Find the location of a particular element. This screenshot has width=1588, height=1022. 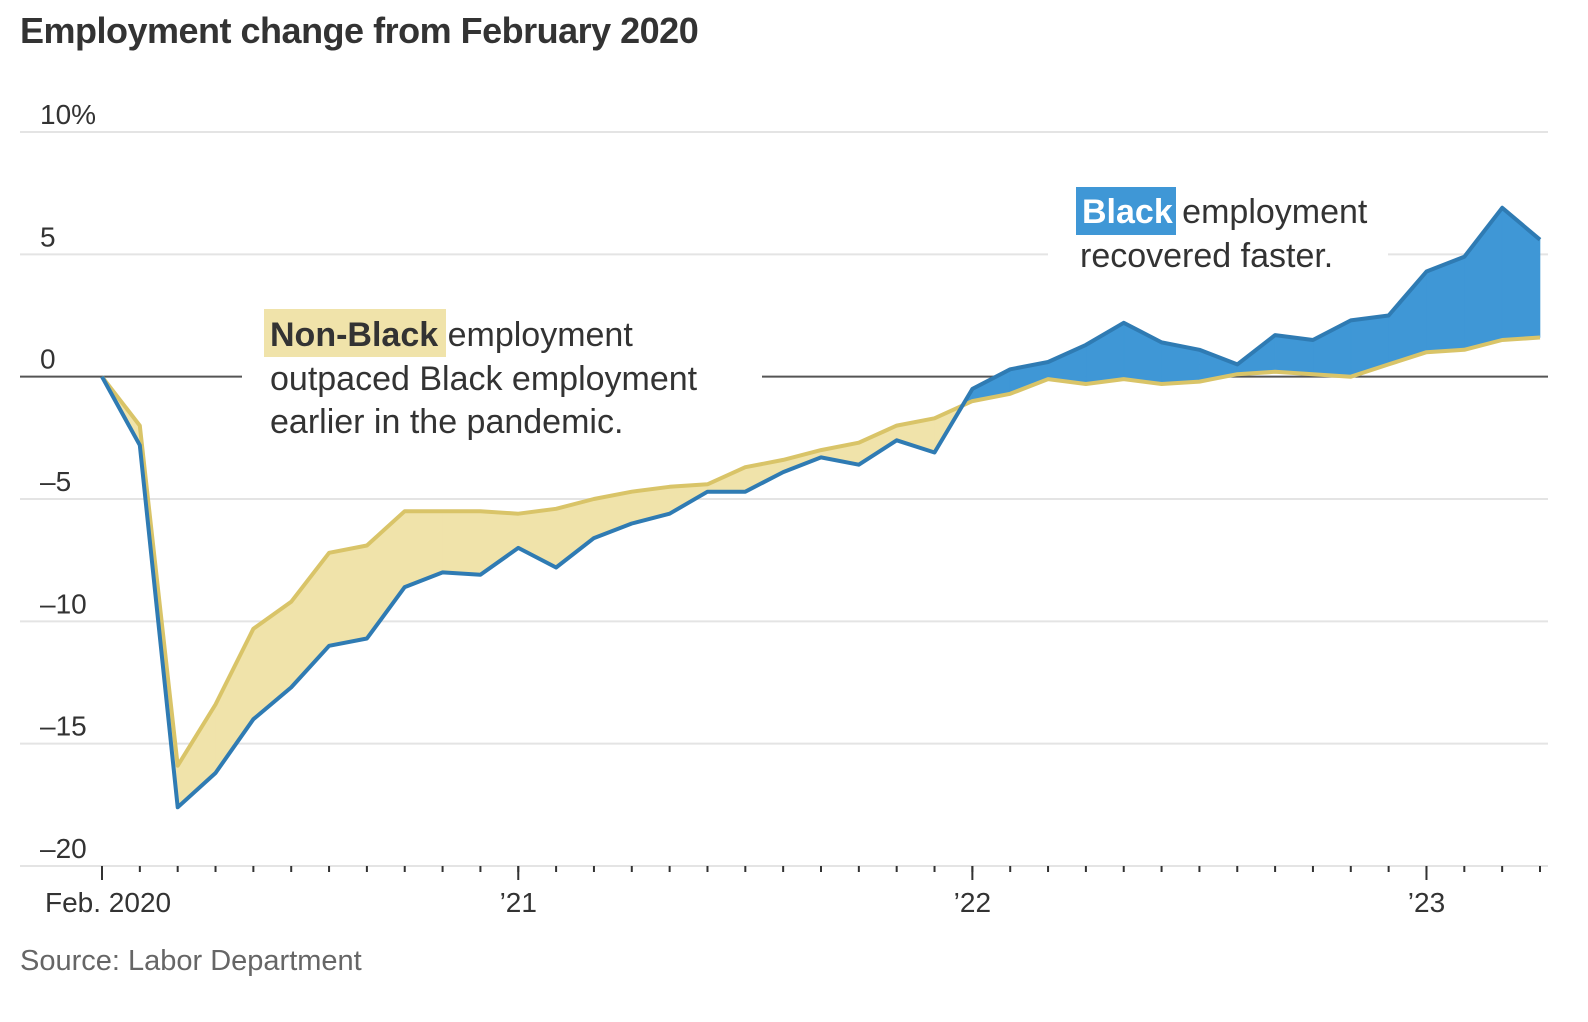

non-black-annotation-line1: Non-Black employment is located at coordinates (451, 335).